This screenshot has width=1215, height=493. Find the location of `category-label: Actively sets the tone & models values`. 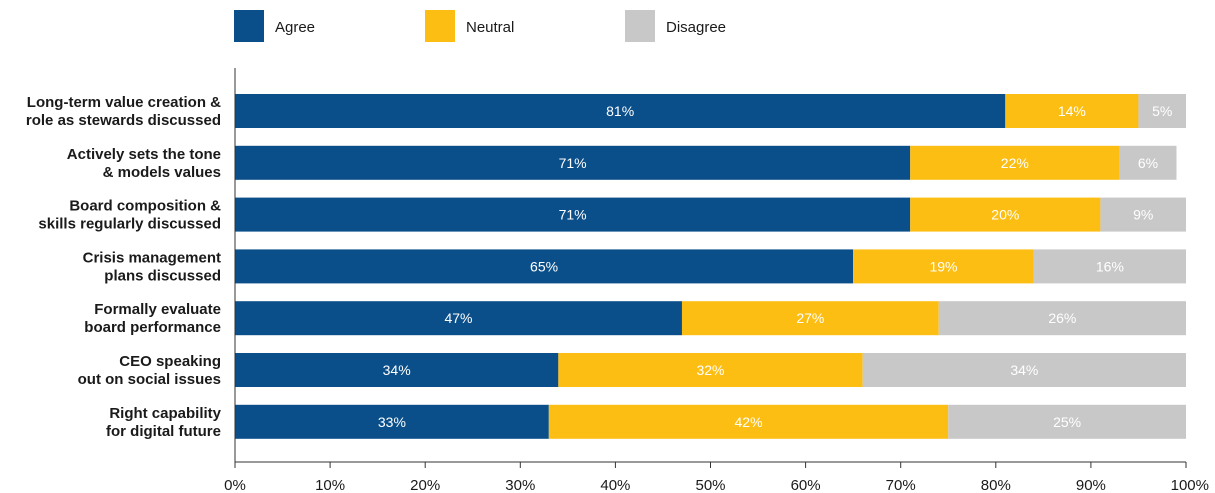

category-label: Actively sets the tone & models values is located at coordinates (144, 163).